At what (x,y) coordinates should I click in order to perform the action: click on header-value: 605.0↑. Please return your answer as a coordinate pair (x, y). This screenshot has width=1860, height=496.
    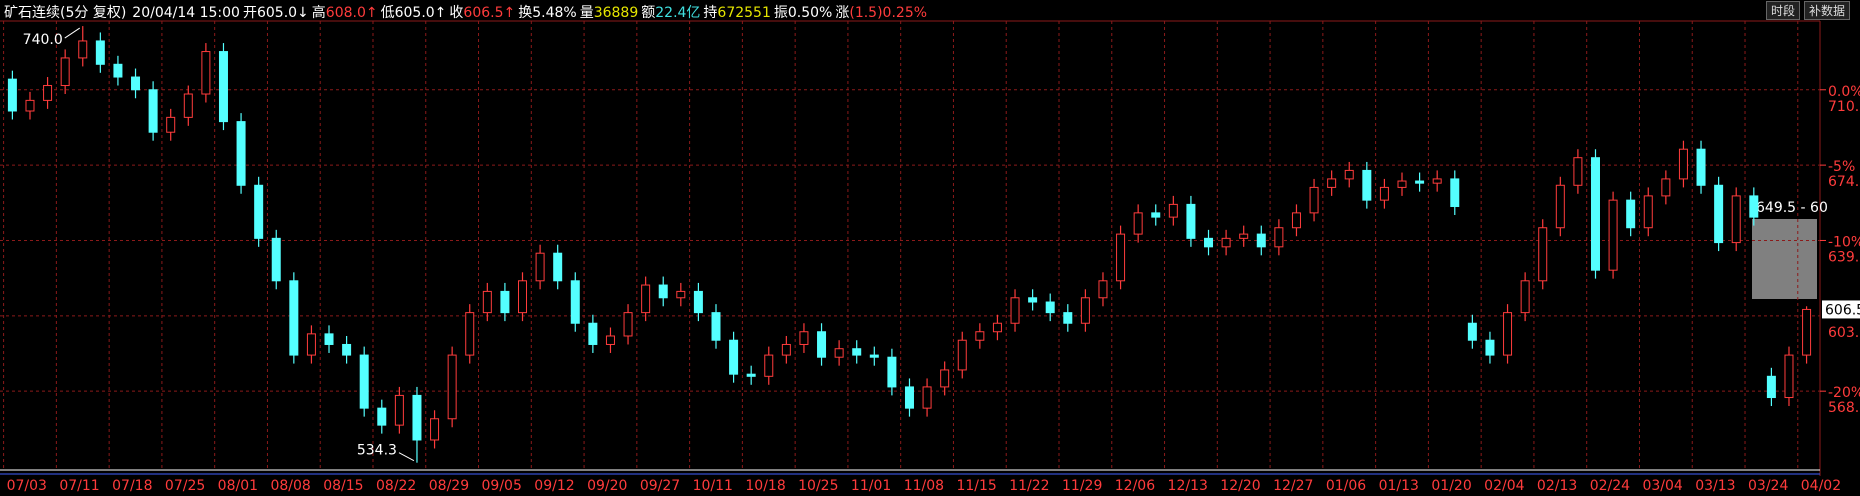
    Looking at the image, I should click on (420, 13).